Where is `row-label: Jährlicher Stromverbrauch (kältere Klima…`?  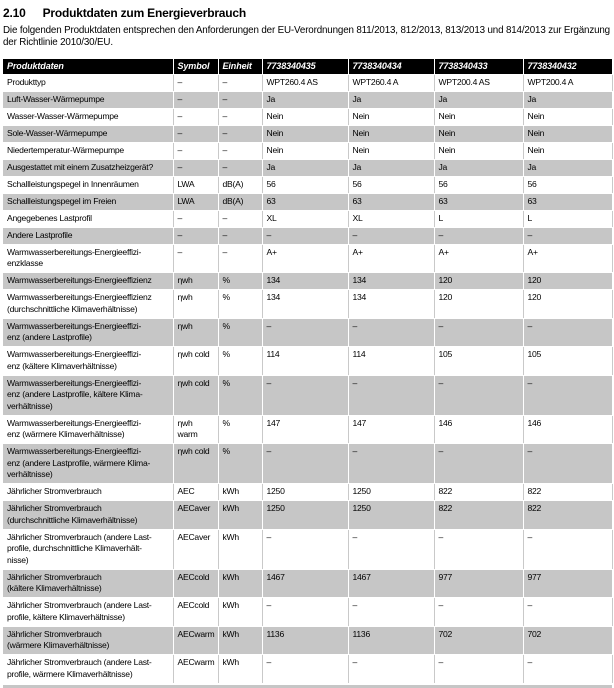
row-label: Jährlicher Stromverbrauch (kältere Klima… is located at coordinates (88, 584).